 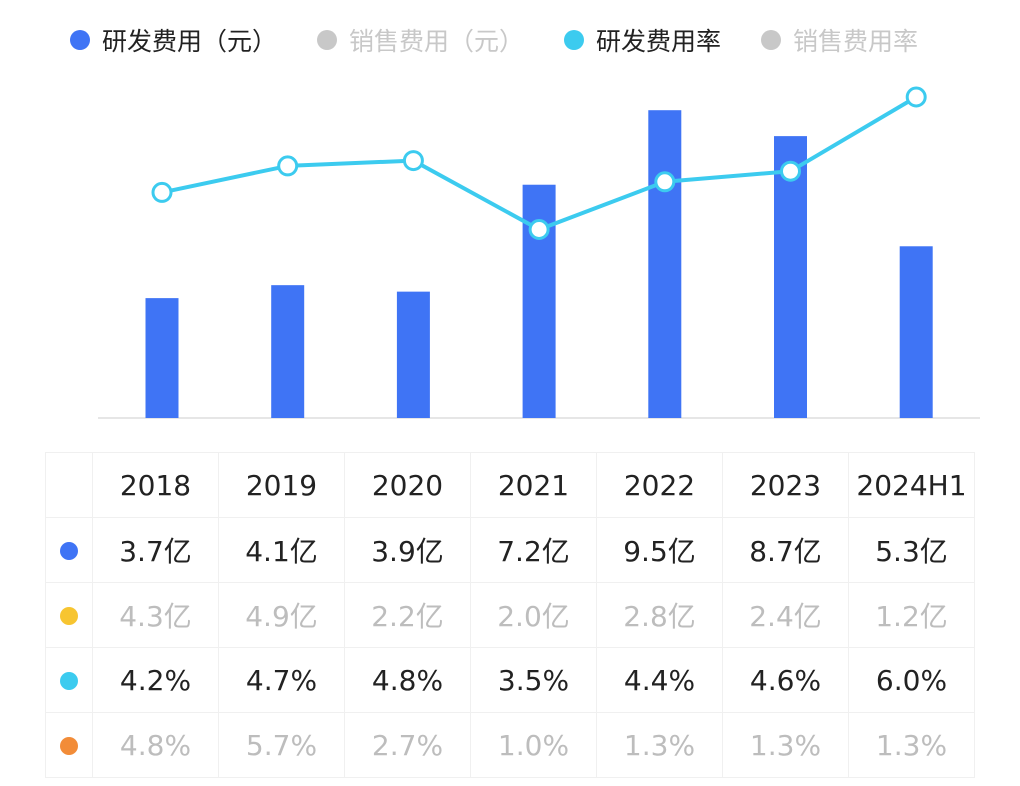 What do you see at coordinates (155, 615) in the screenshot?
I see `table-cell: 4.3亿` at bounding box center [155, 615].